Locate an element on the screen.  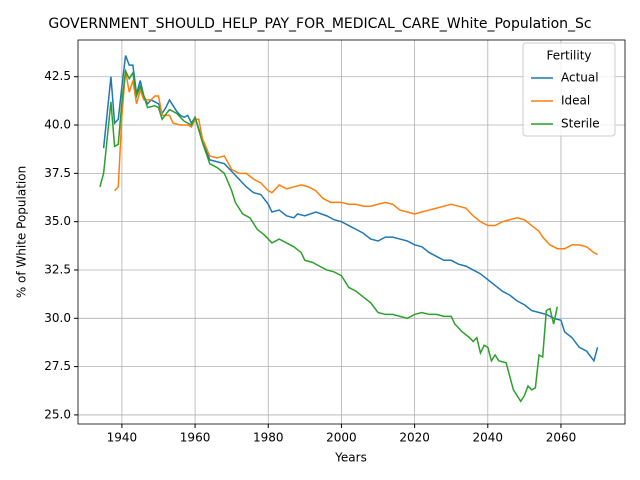
y-tick-label: 27.5 is located at coordinates (57, 366).